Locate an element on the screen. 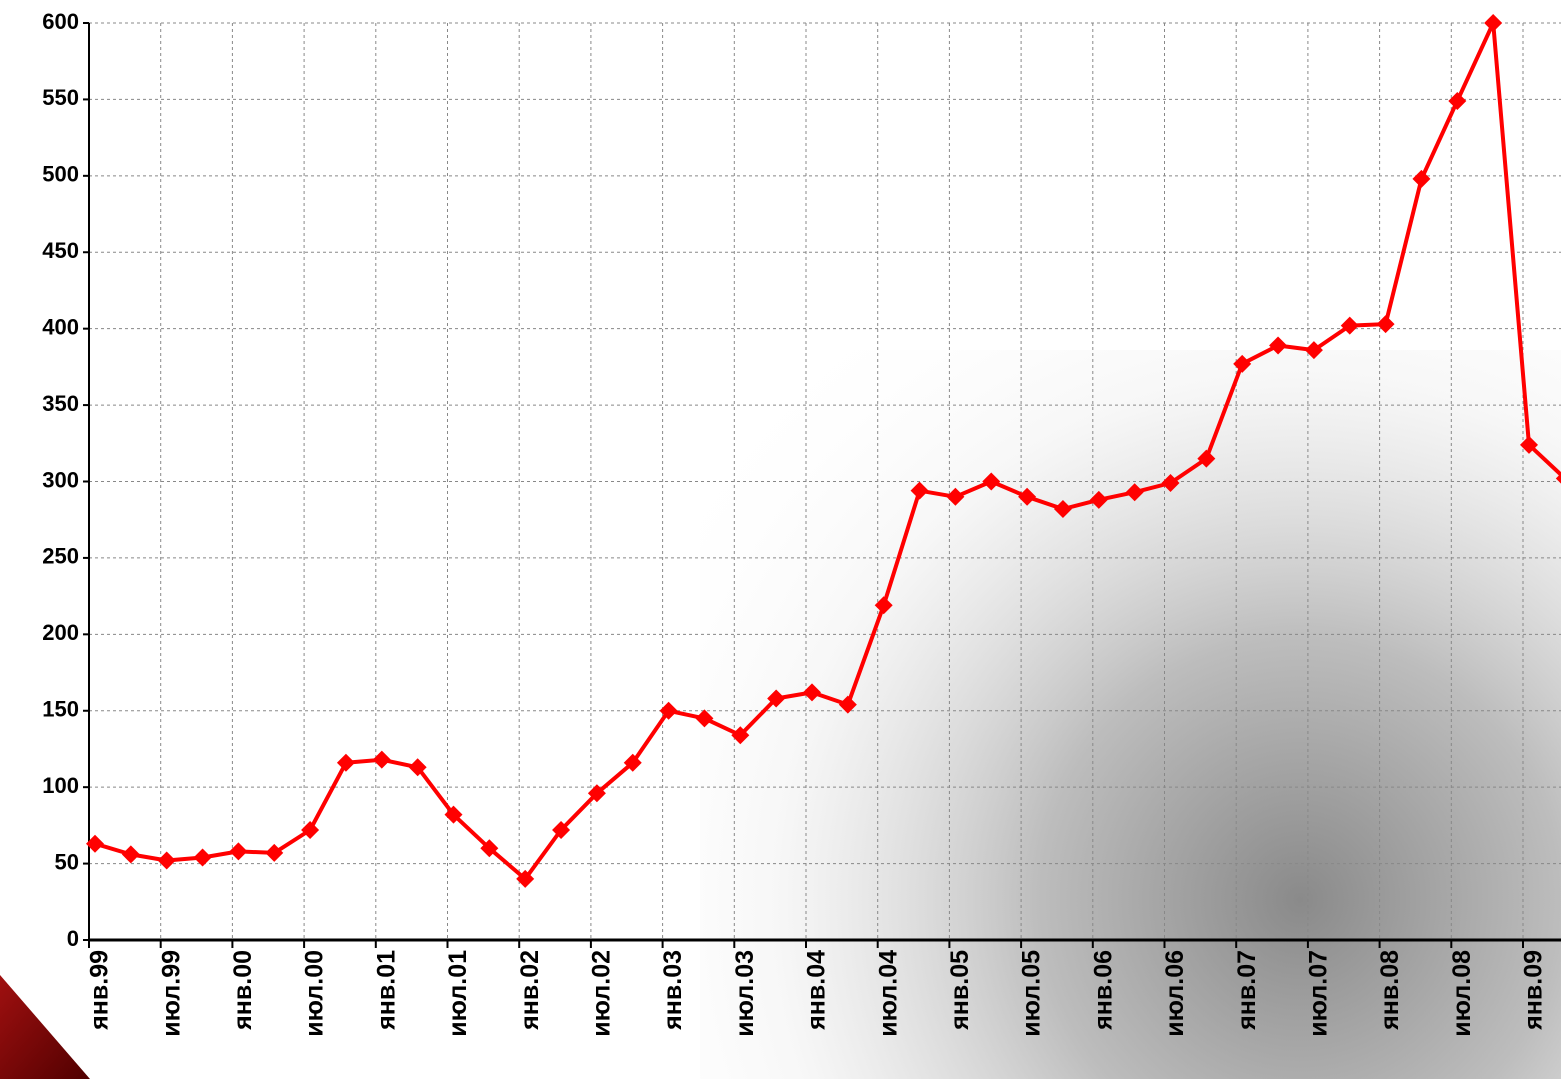  y-tick-label: 300 is located at coordinates (60, 479).